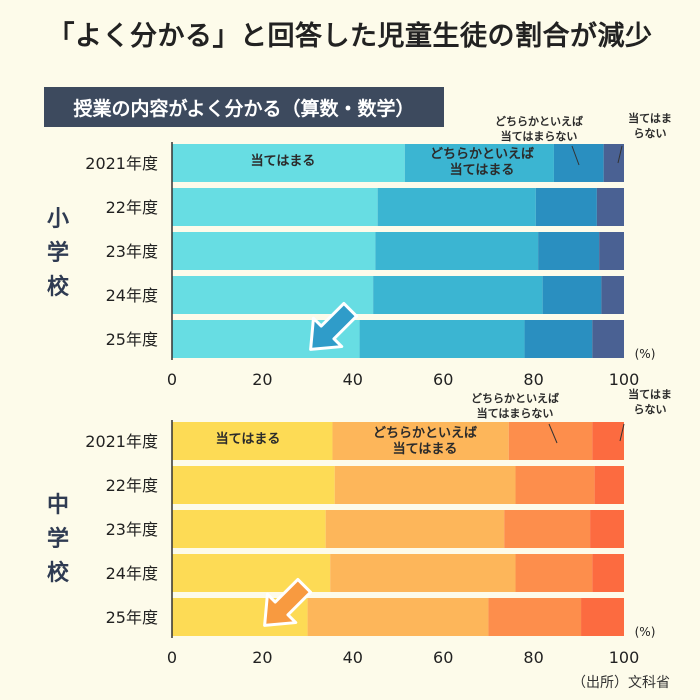 The image size is (700, 700). What do you see at coordinates (58, 219) in the screenshot?
I see `group-label-char: 小` at bounding box center [58, 219].